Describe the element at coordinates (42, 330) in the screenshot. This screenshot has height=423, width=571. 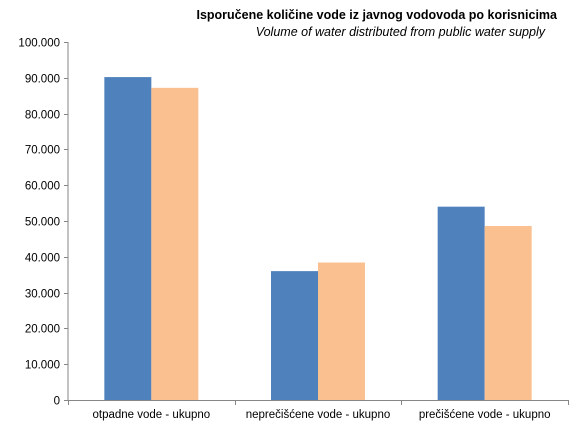
I see `y-tick-label: 20.000` at that location.